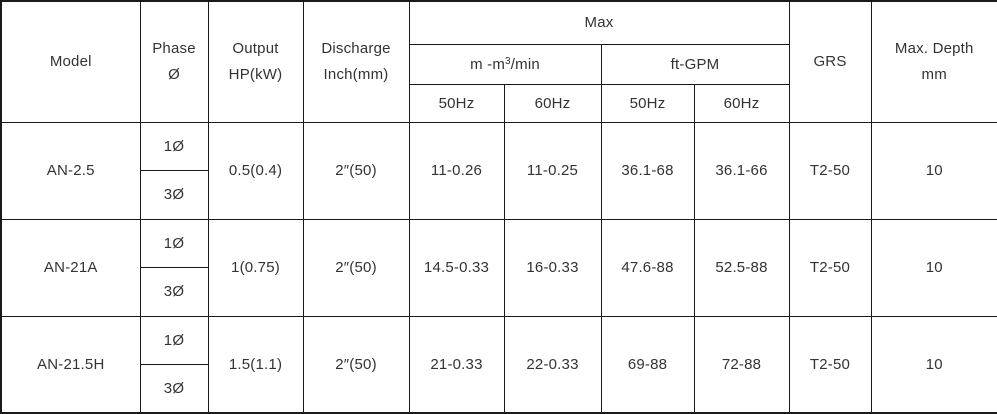  I want to click on col-header-max-label: Max, so click(599, 23).